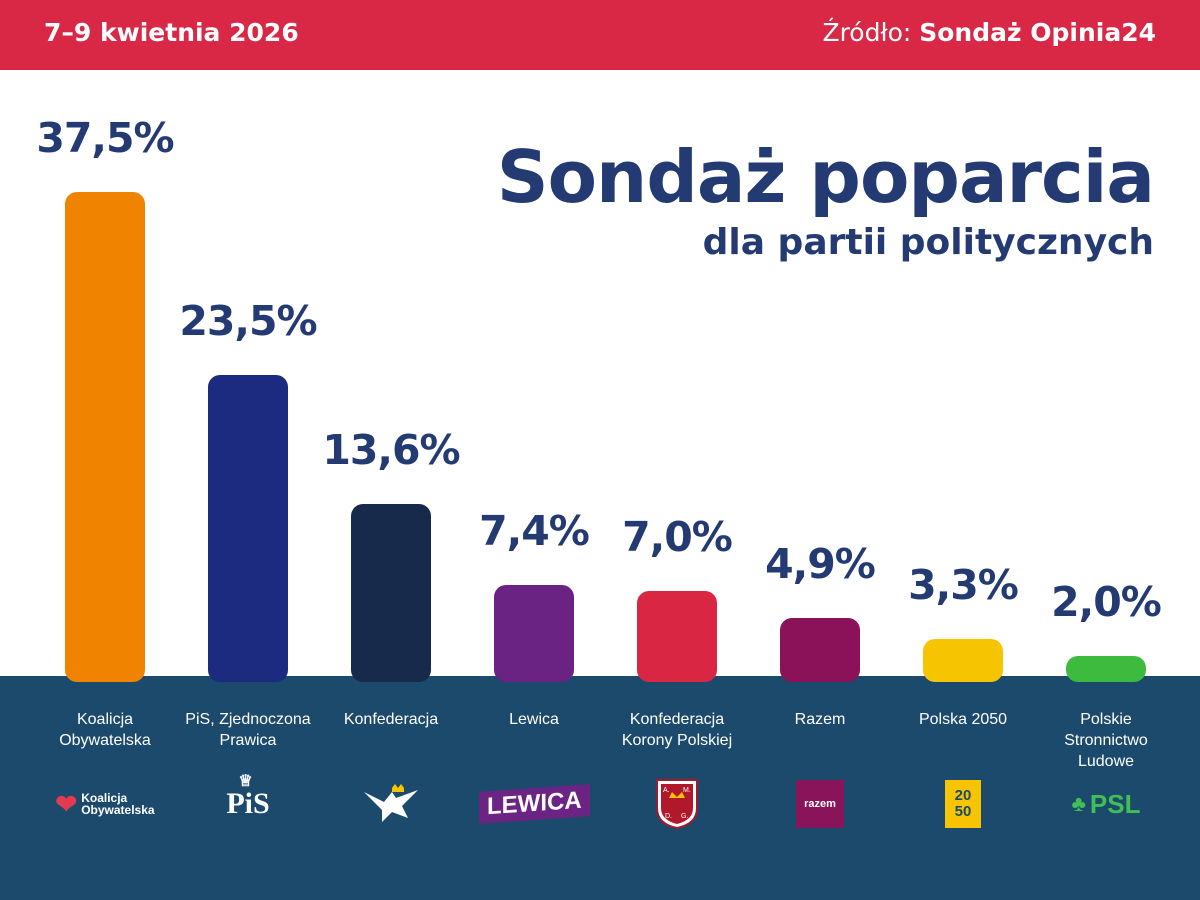  What do you see at coordinates (963, 804) in the screenshot?
I see `polska-2050-logo: 20 50` at bounding box center [963, 804].